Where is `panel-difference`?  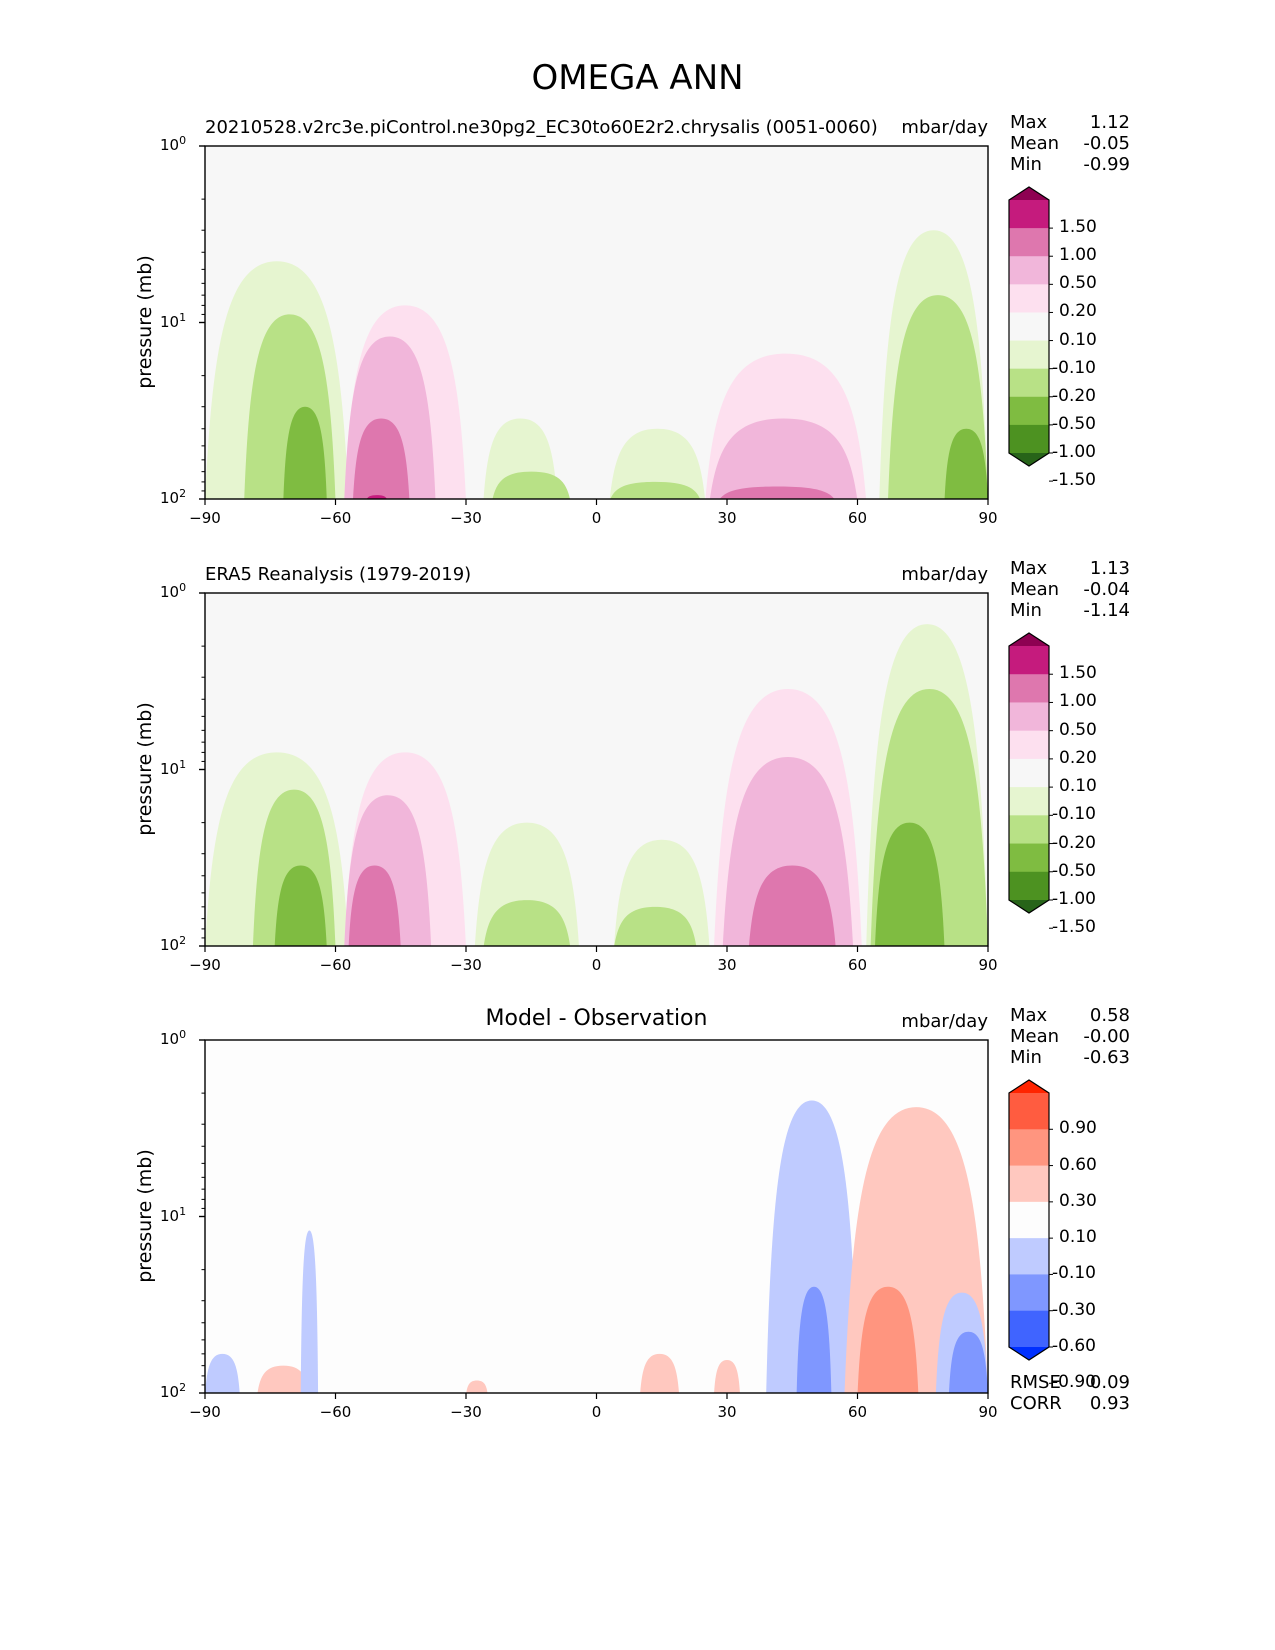 panel-difference is located at coordinates (594, 1219).